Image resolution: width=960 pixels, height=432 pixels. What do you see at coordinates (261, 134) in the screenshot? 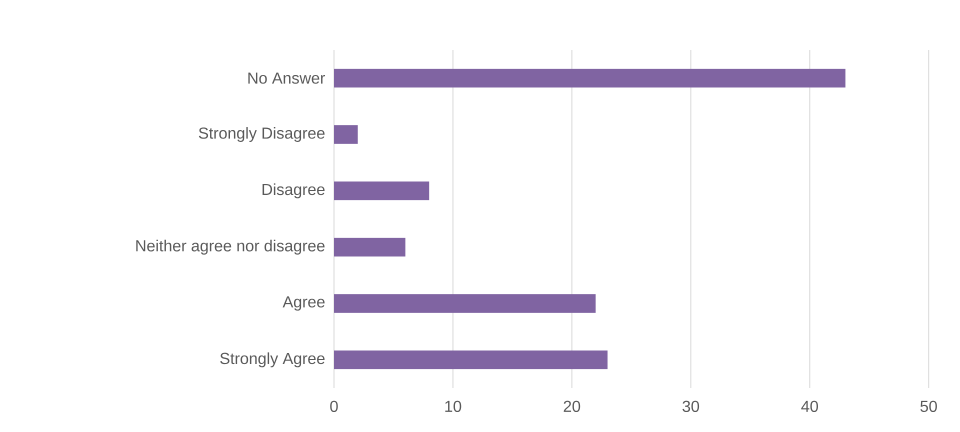
I see `y-tick-label: Strongly Disagree` at bounding box center [261, 134].